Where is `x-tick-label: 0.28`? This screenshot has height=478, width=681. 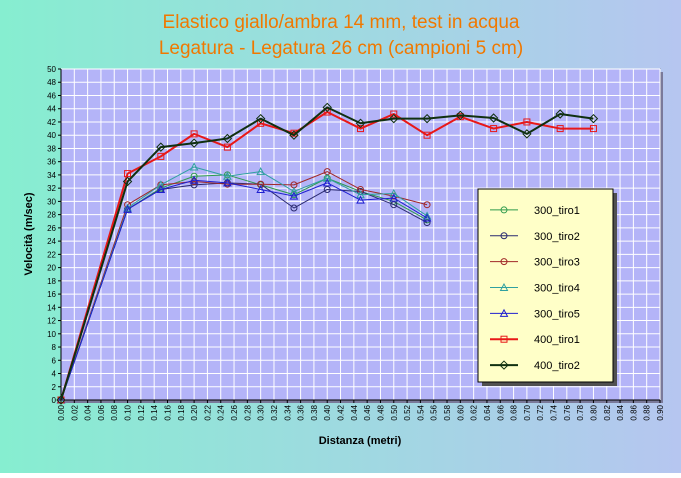
x-tick-label: 0.28 is located at coordinates (247, 412).